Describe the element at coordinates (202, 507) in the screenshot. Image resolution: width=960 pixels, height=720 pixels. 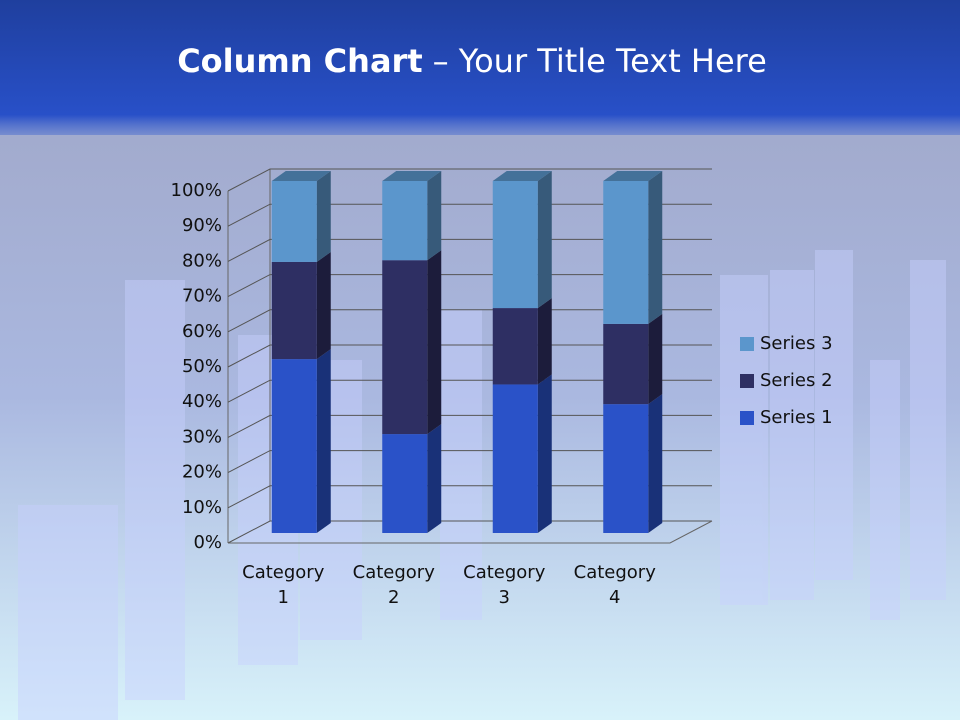
I see `y-tick-label: 10%` at that location.